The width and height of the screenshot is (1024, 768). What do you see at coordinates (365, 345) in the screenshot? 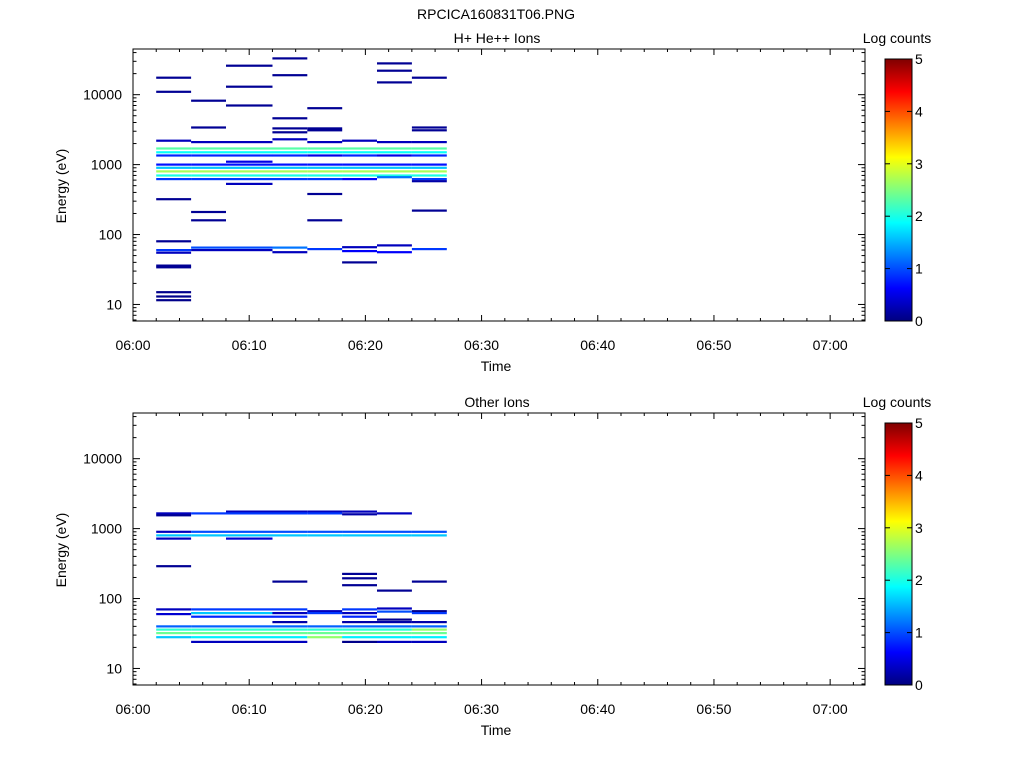
I see `x-tick-label: 06:20` at bounding box center [365, 345].